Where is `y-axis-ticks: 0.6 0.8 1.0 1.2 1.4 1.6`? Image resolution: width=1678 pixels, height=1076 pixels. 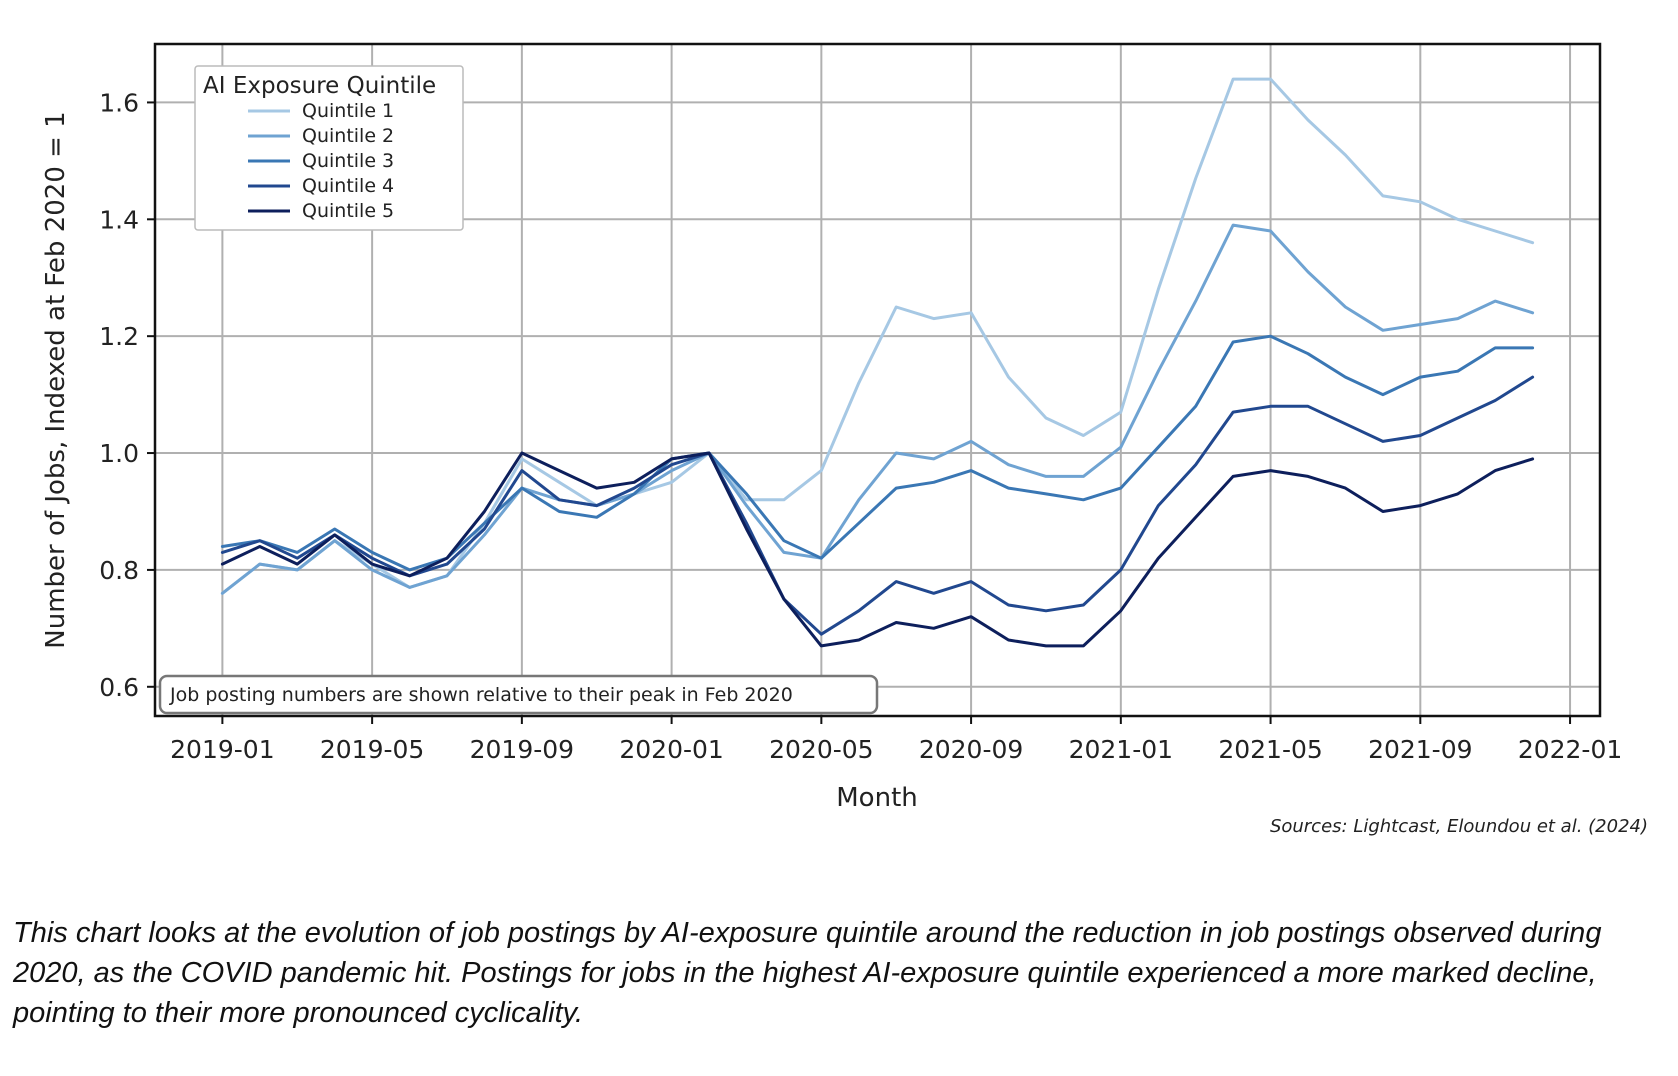 y-axis-ticks: 0.6 0.8 1.0 1.2 1.4 1.6 is located at coordinates (127, 395).